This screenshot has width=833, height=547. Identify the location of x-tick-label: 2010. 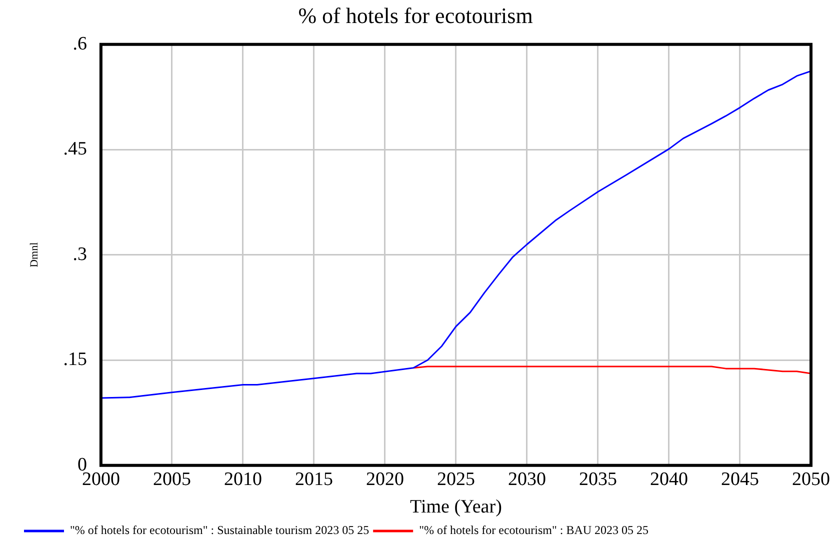
(243, 479).